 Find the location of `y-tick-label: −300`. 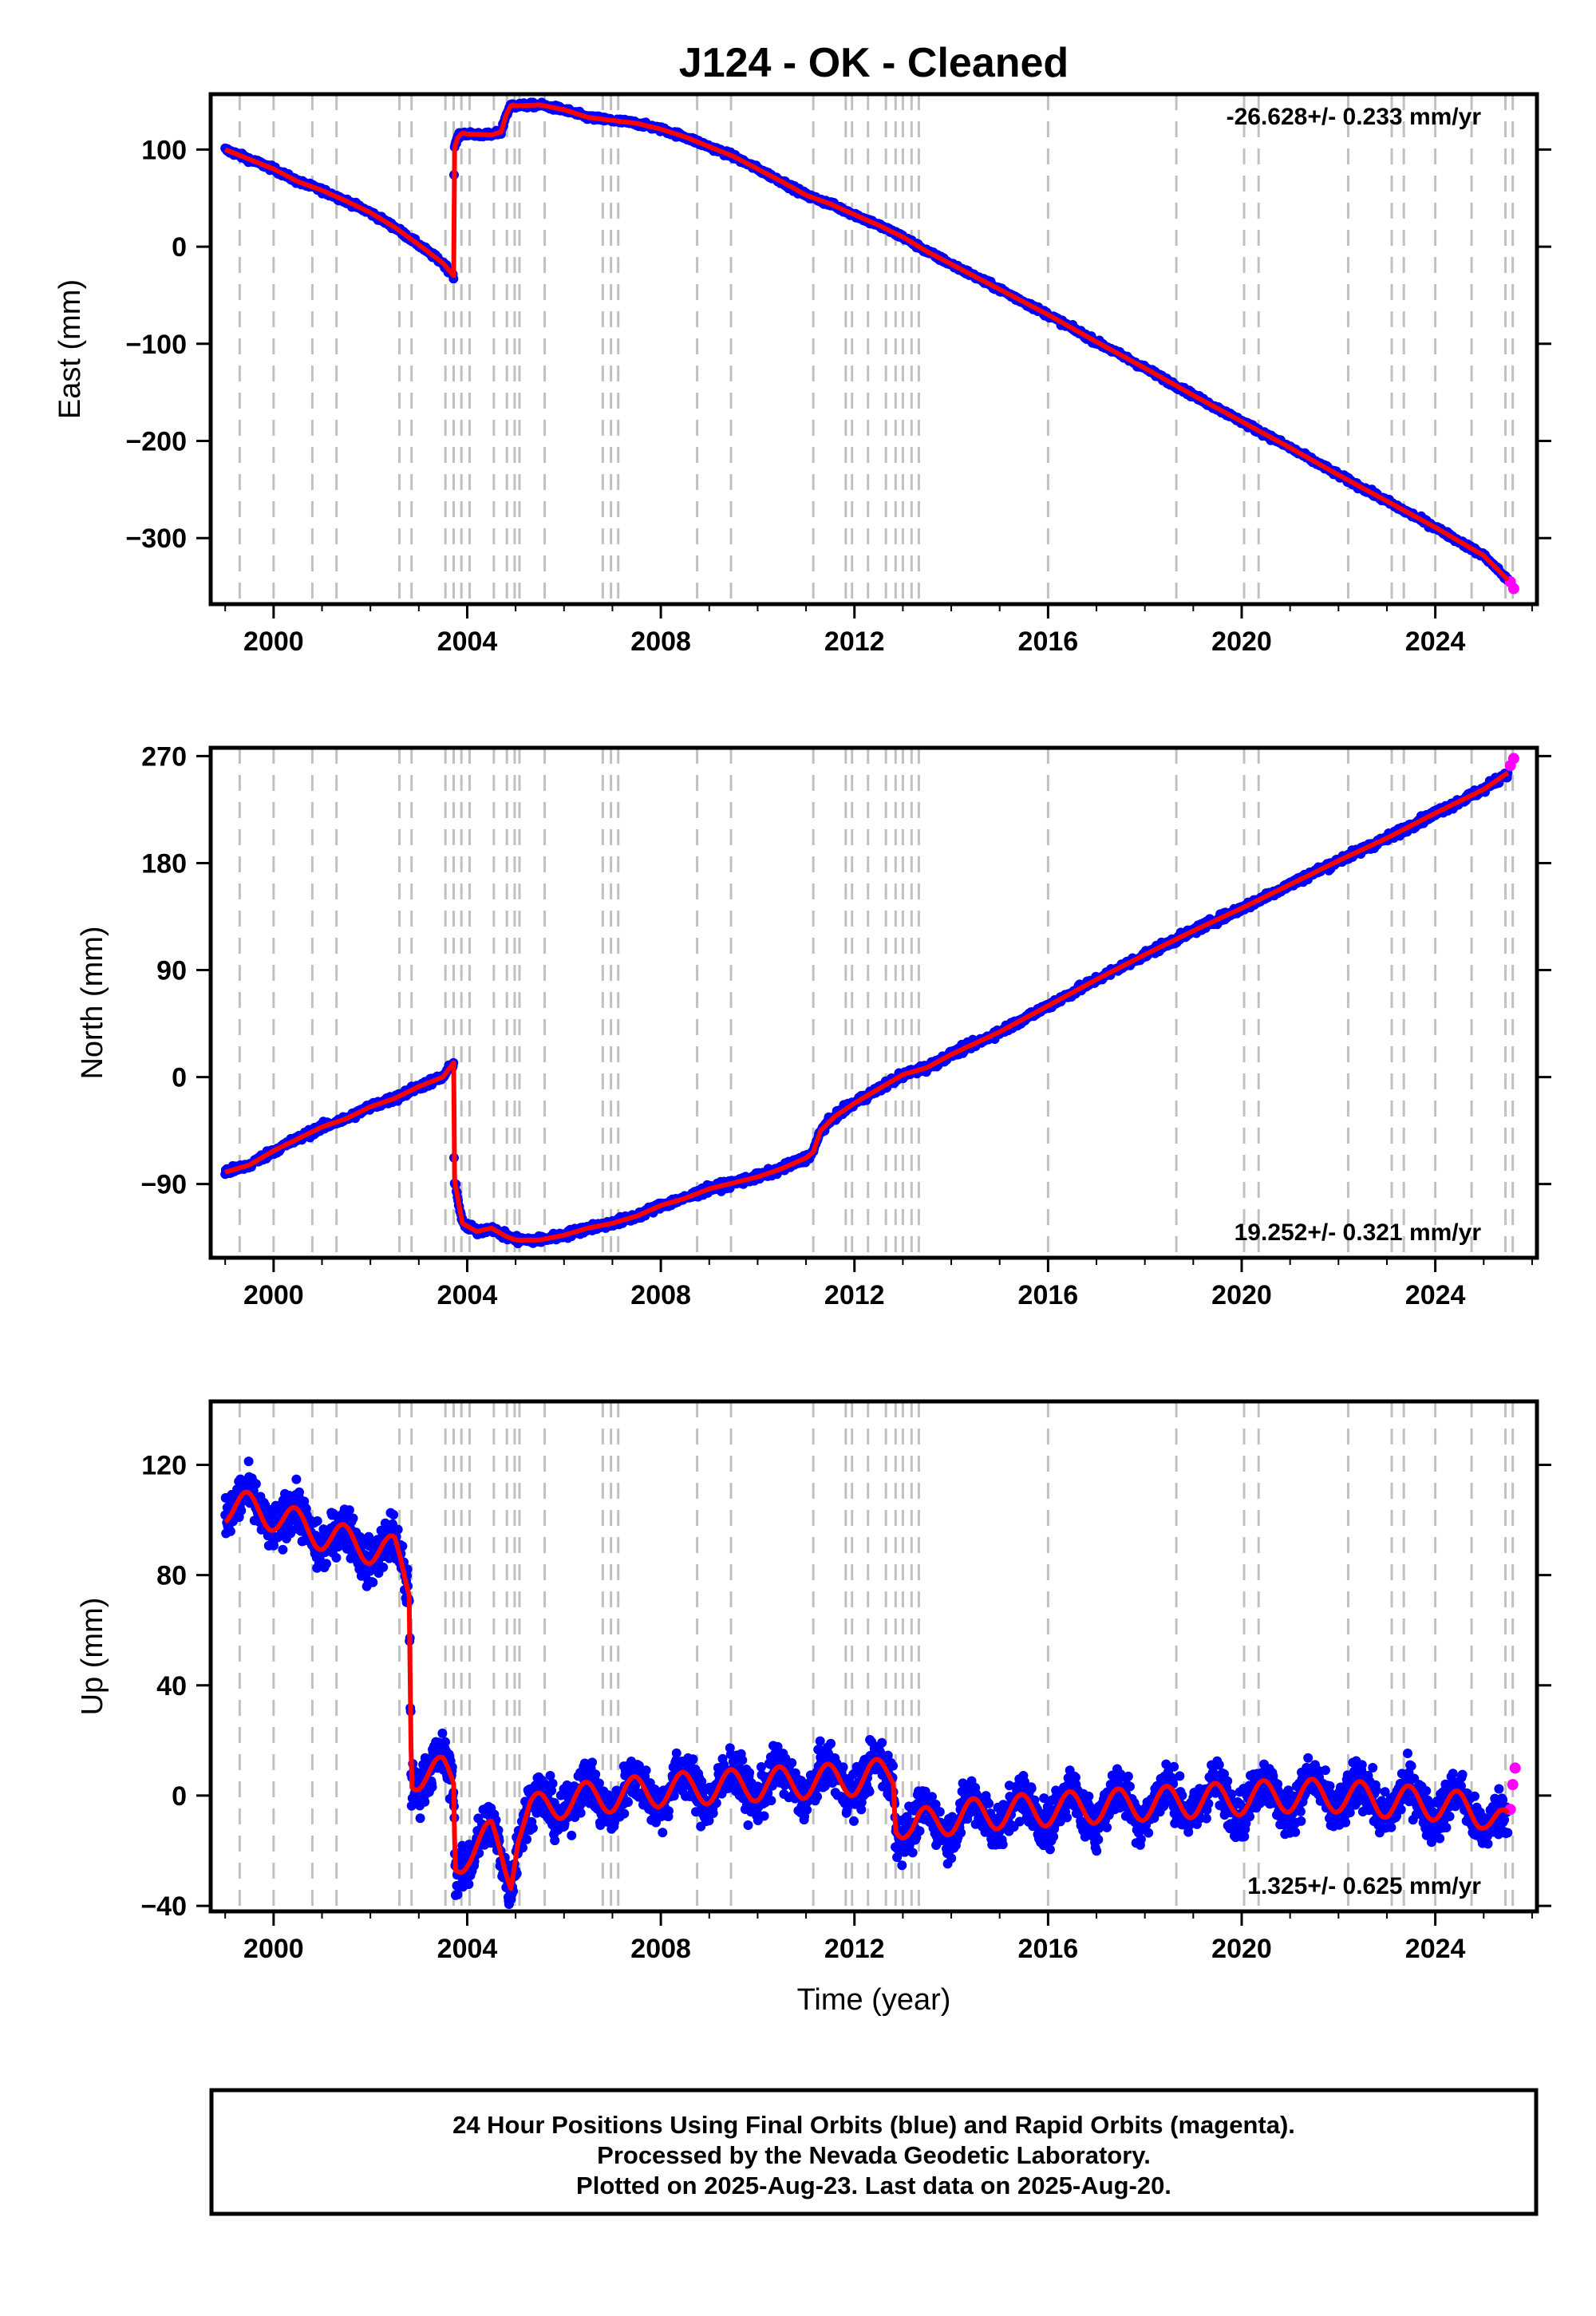

y-tick-label: −300 is located at coordinates (156, 539).